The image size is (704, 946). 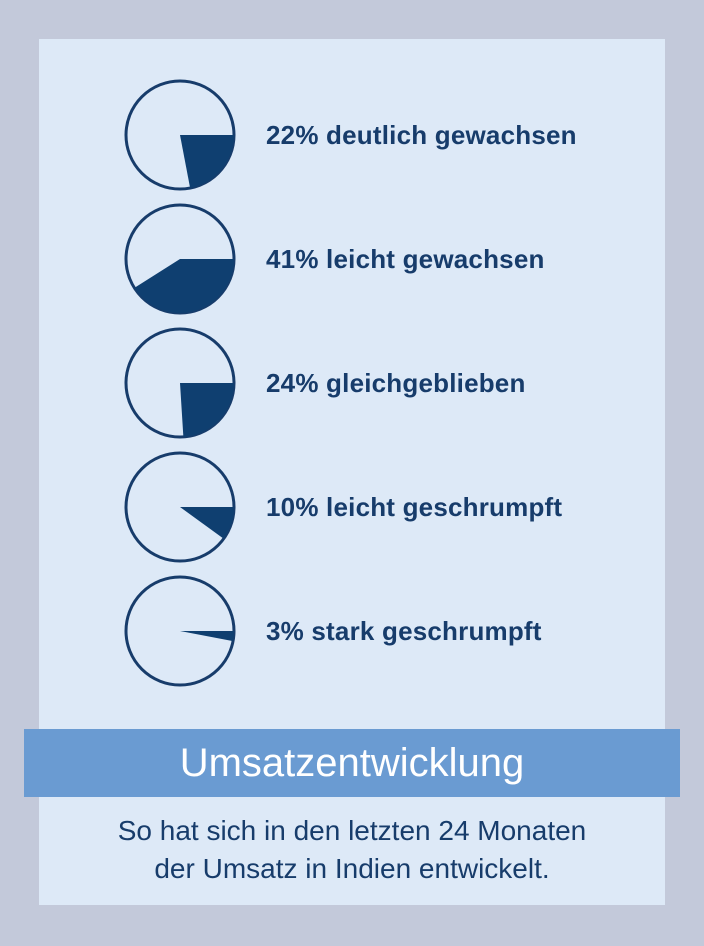 I want to click on pie-label-3: 24% gleichgeblieben, so click(x=396, y=382).